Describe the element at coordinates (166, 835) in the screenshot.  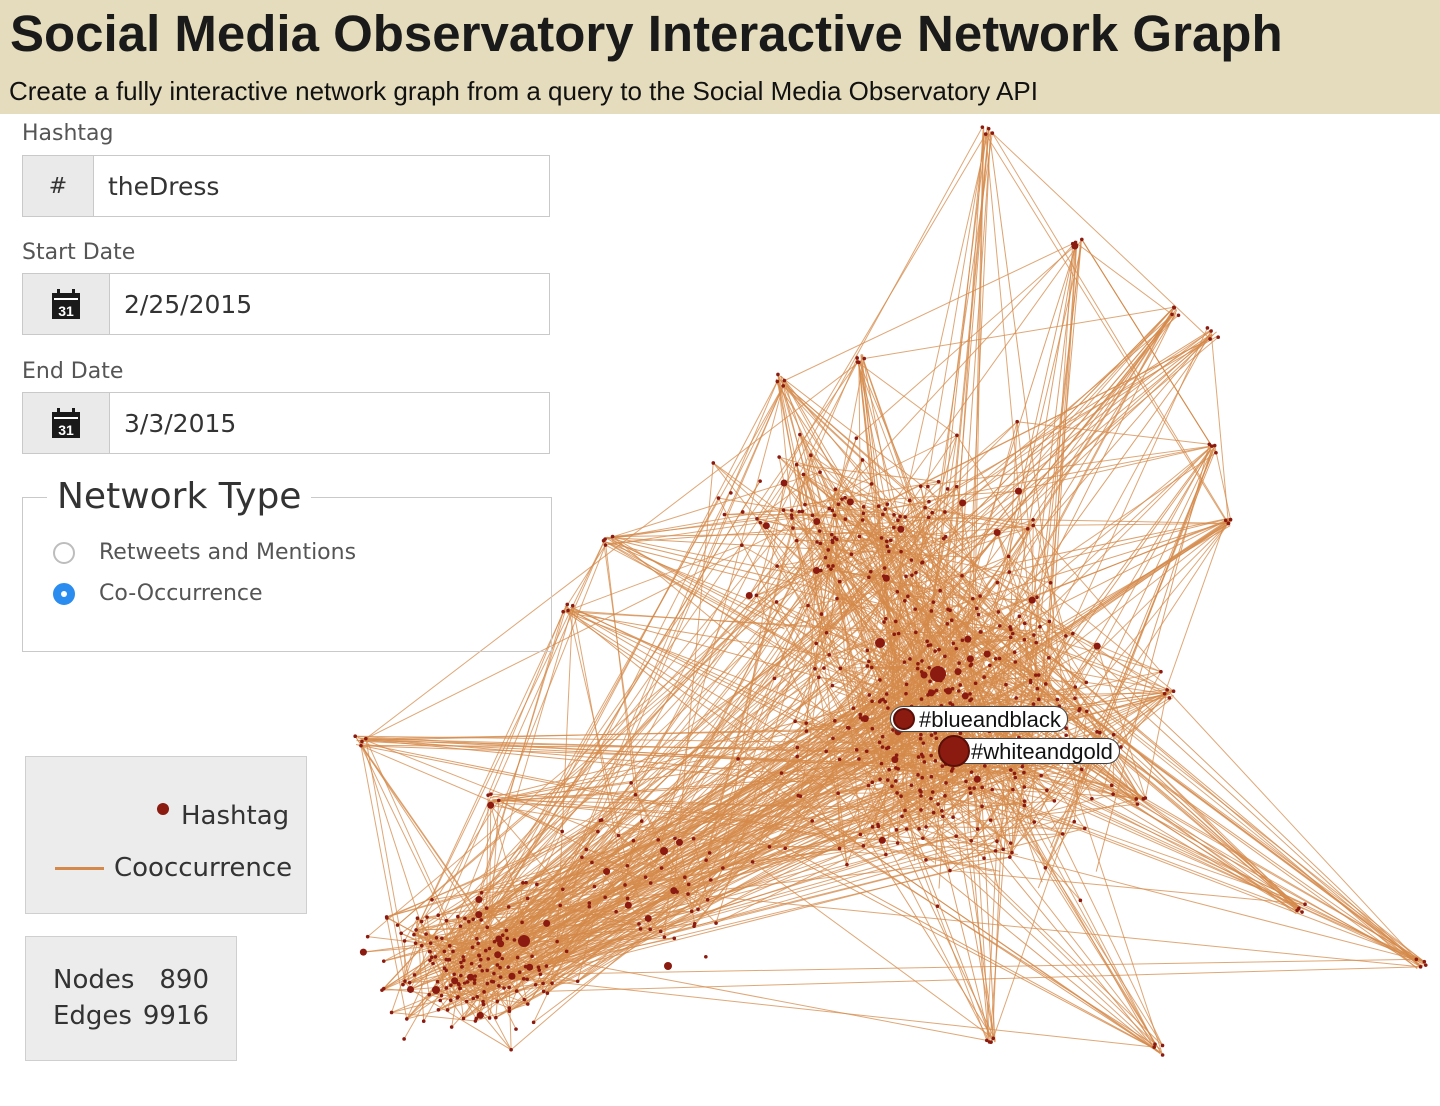
I see `graph-legend: Hashtag Cooccurrence` at that location.